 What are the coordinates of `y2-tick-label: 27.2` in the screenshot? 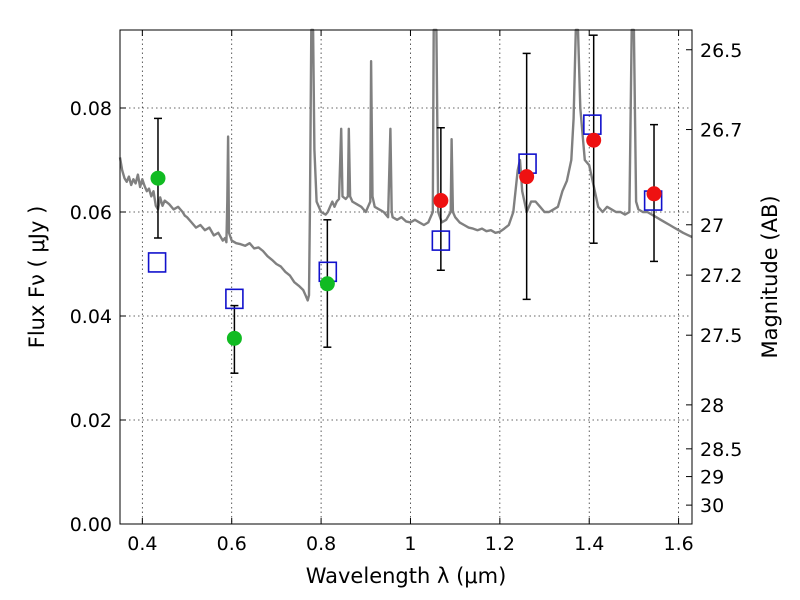 It's located at (721, 276).